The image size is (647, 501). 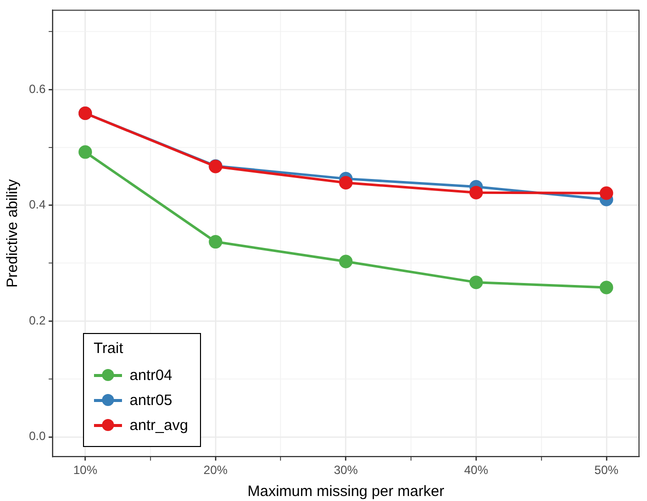 What do you see at coordinates (85, 470) in the screenshot?
I see `x-tick-label: 10%` at bounding box center [85, 470].